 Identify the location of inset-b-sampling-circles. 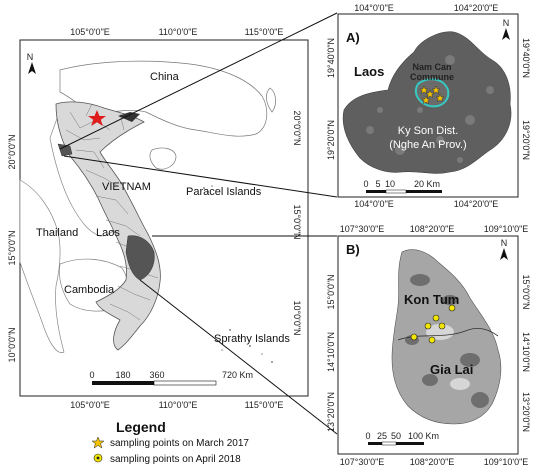
(433, 324).